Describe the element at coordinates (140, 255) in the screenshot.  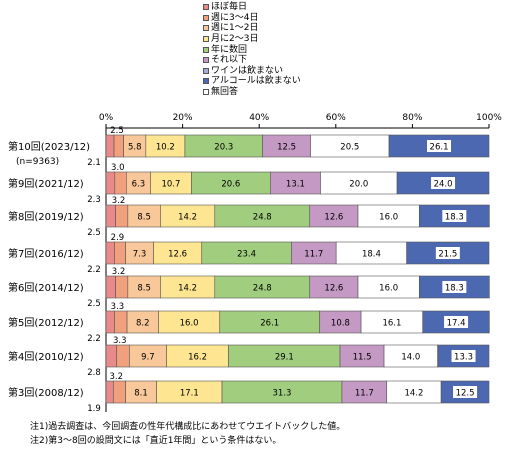
I see `data-label: 7.3` at that location.